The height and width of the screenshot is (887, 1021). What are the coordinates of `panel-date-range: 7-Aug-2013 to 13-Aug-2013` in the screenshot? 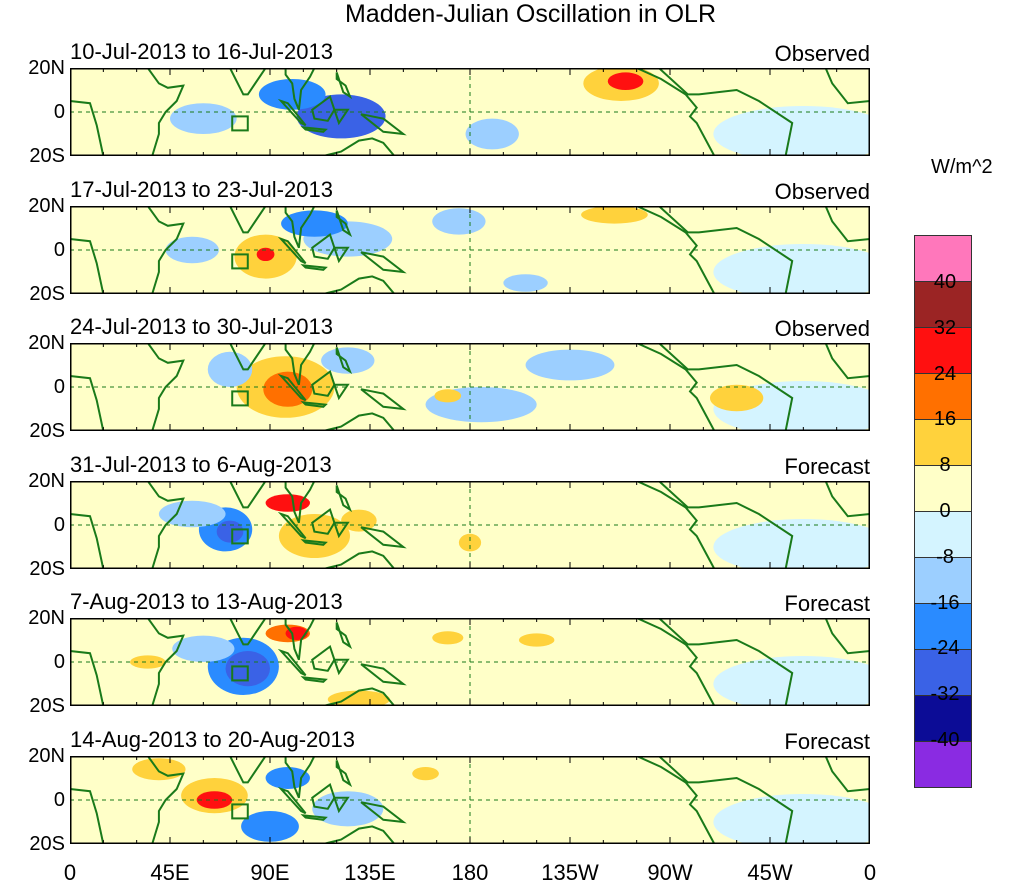 It's located at (206, 601).